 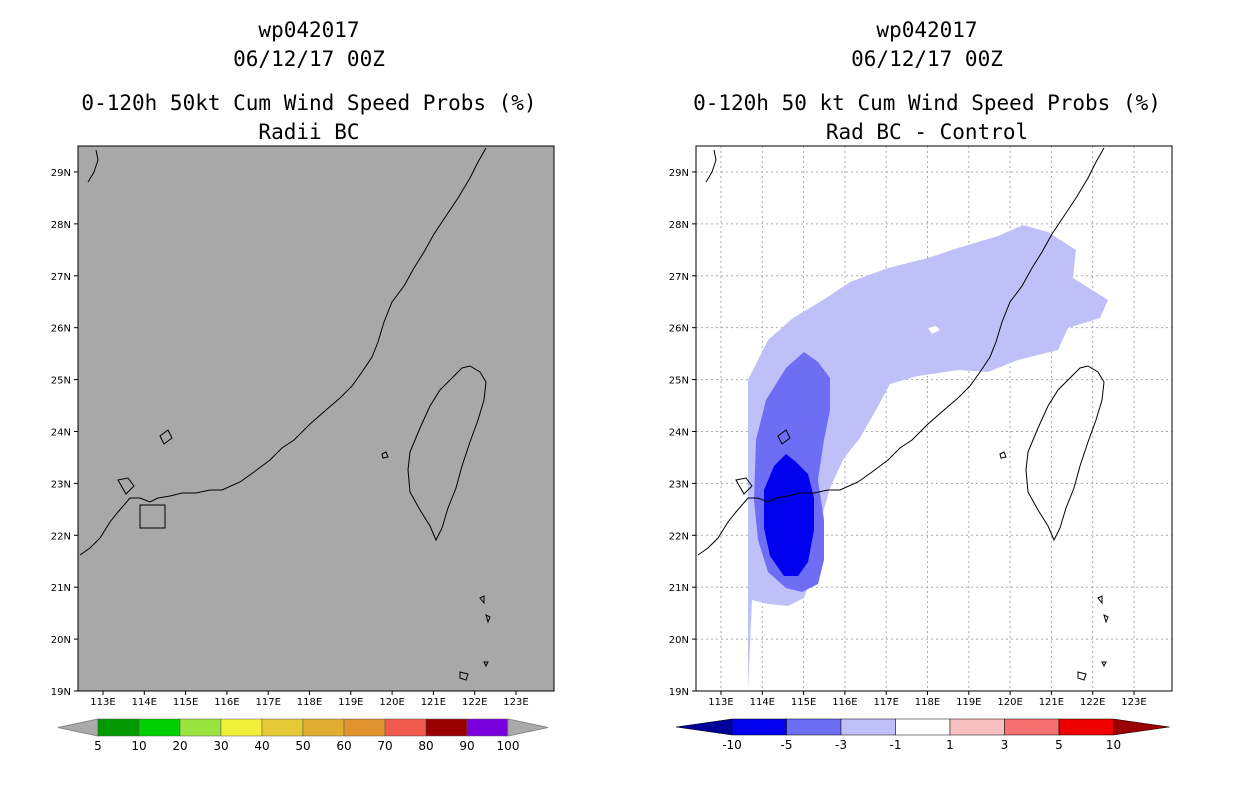 I want to click on colorbar: 5 10 20 30 40 50 60 70 80 90 100, so click(x=303, y=735).